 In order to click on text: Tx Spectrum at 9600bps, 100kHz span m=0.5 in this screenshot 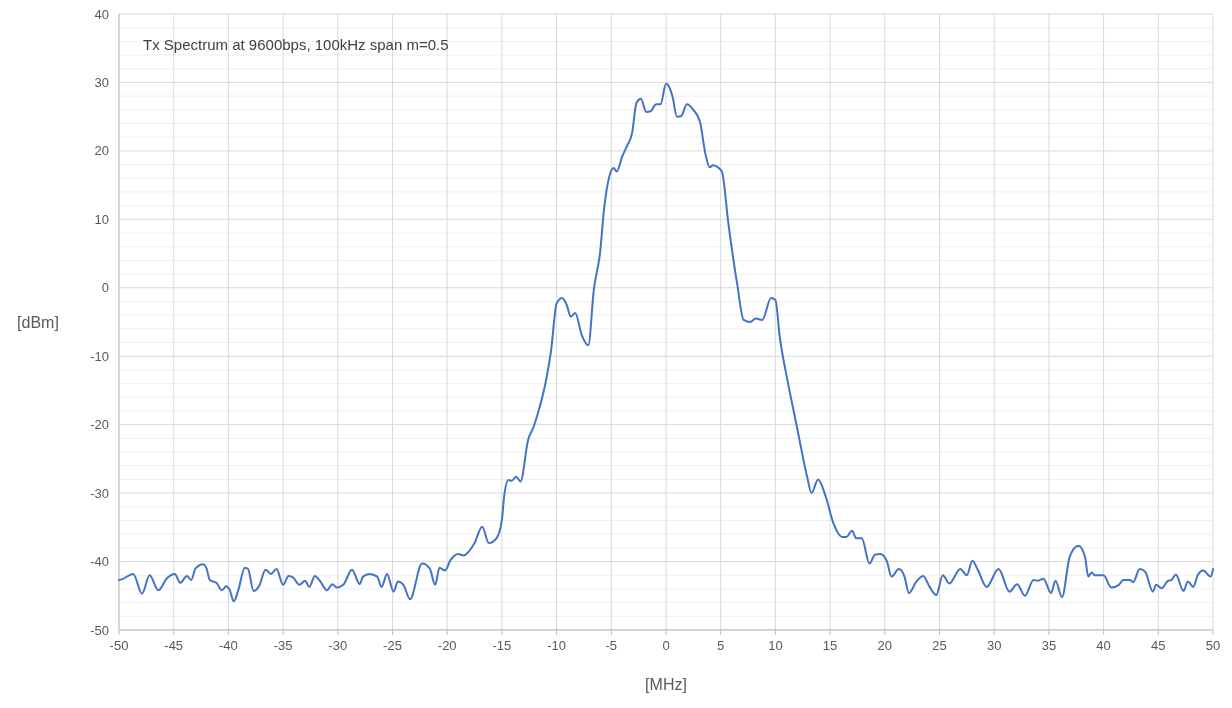, I will do `click(296, 44)`.